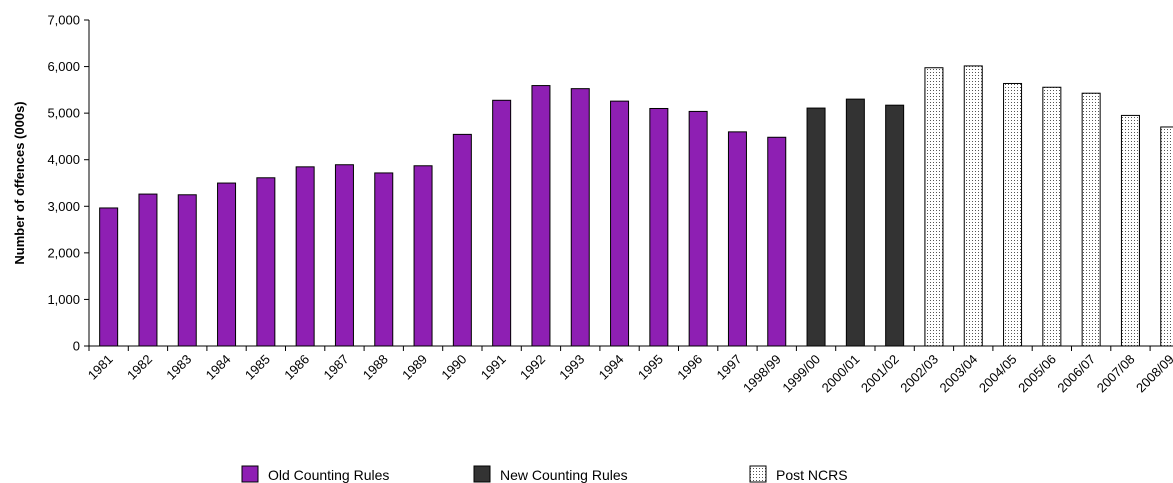  I want to click on bar-old-counting-rules-1996, so click(698, 228).